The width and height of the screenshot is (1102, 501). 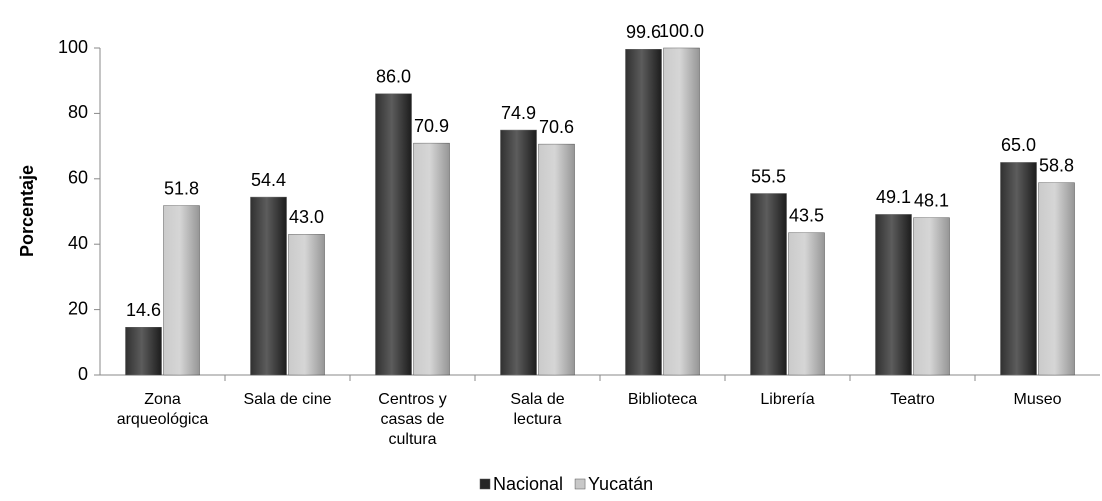 What do you see at coordinates (1018, 145) in the screenshot?
I see `value-label: 65.0` at bounding box center [1018, 145].